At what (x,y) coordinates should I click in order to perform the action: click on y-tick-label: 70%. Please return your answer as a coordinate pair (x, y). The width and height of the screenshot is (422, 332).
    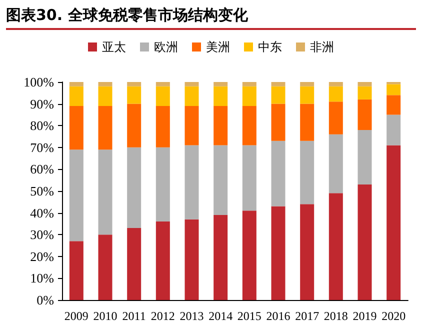
    Looking at the image, I should click on (42, 147).